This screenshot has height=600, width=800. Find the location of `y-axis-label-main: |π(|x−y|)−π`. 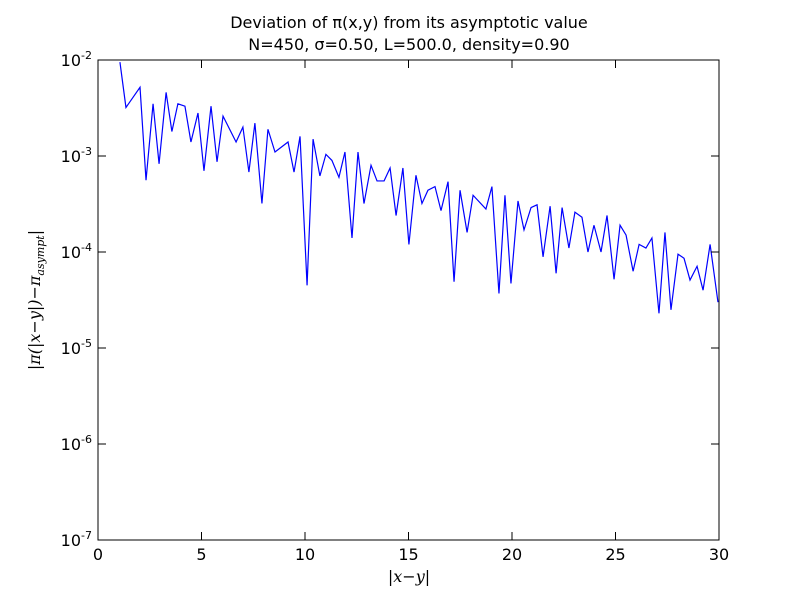

y-axis-label-main: |π(|x−y|)−π is located at coordinates (34, 322).